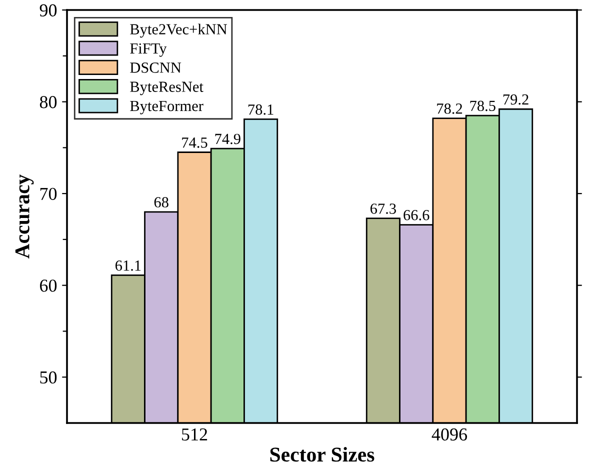 The width and height of the screenshot is (590, 472). What do you see at coordinates (156, 67) in the screenshot?
I see `legend-label: DSCNN` at bounding box center [156, 67].